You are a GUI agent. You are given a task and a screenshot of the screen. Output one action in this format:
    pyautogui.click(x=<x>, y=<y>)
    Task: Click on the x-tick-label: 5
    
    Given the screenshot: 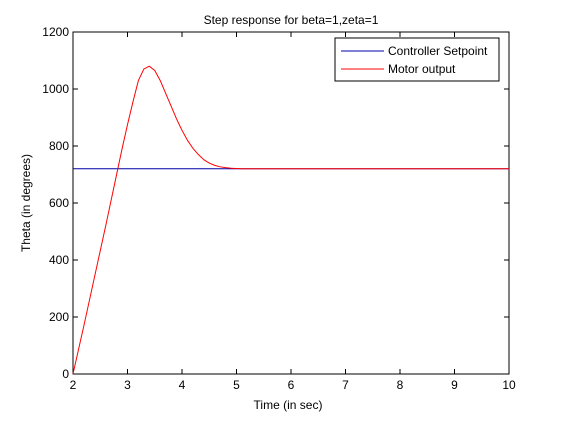 What is the action you would take?
    pyautogui.click(x=236, y=385)
    